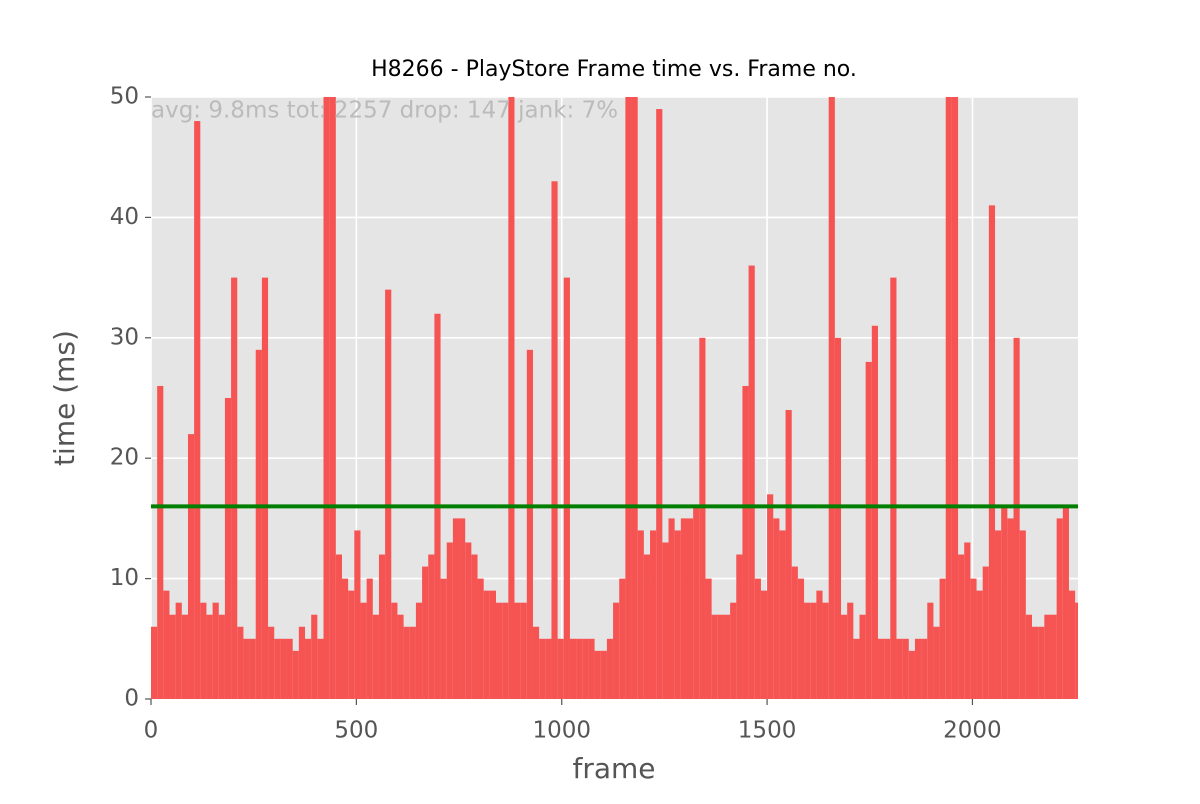 The height and width of the screenshot is (804, 1200). Describe the element at coordinates (124, 578) in the screenshot. I see `y-tick-label: 10` at that location.